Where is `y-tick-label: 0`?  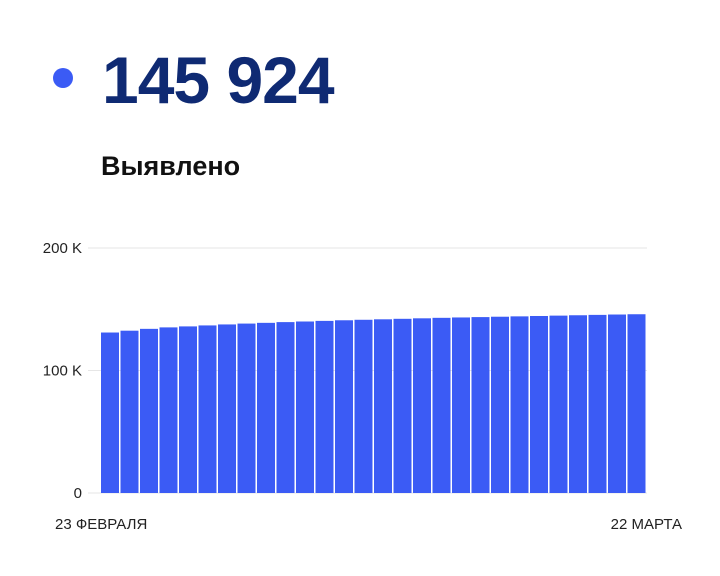 y-tick-label: 0 is located at coordinates (78, 493).